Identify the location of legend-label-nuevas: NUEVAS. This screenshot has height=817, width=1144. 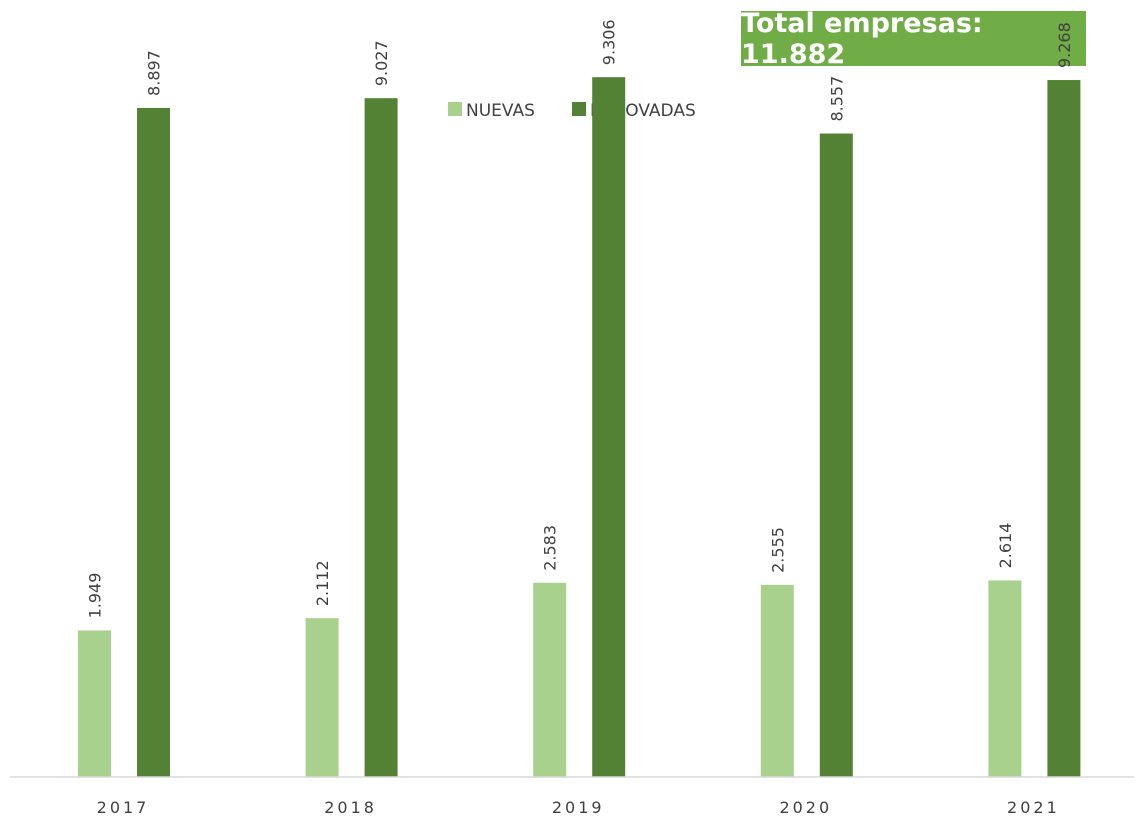
(500, 111).